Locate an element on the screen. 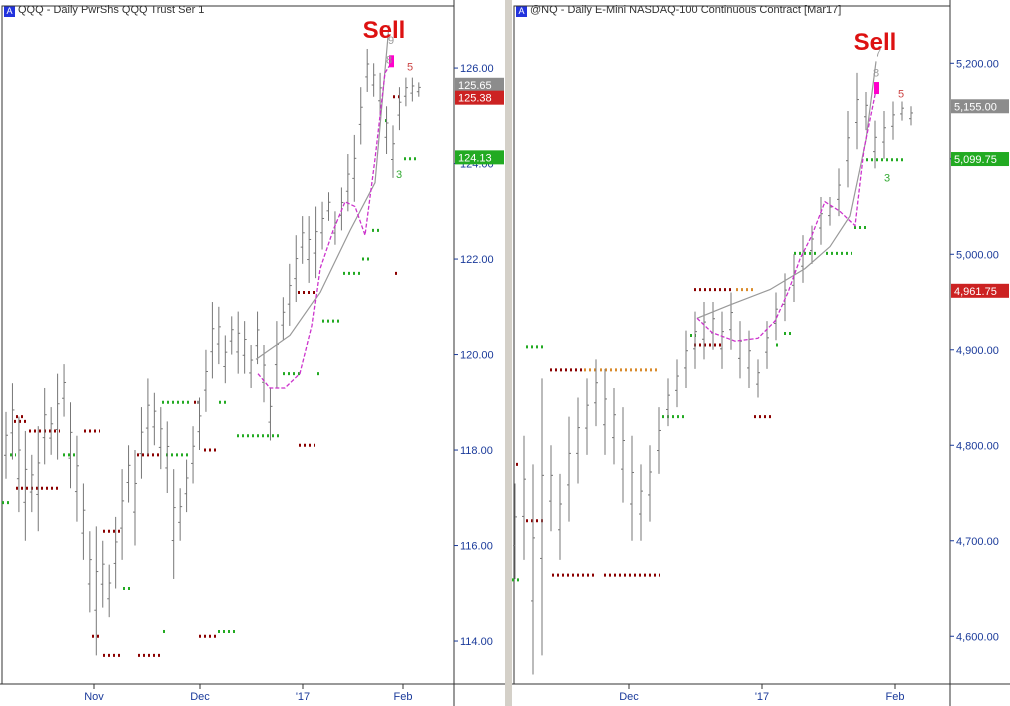  price-badge-label: 124.13 is located at coordinates (475, 158).